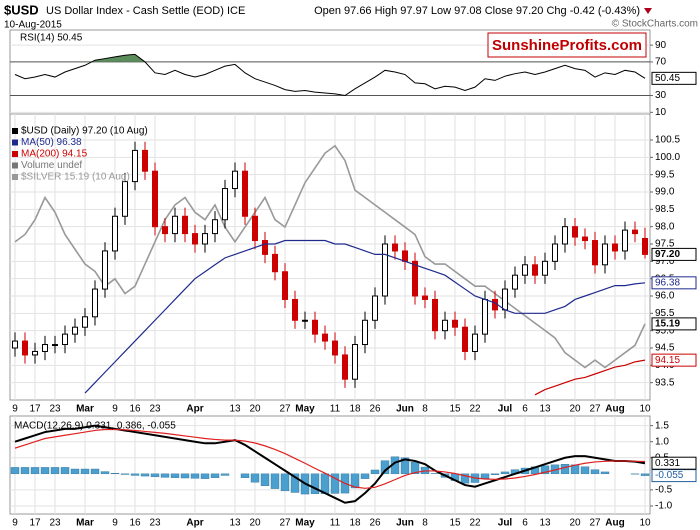 Image resolution: width=700 pixels, height=530 pixels. What do you see at coordinates (664, 506) in the screenshot?
I see `y-tick-label: -1.0` at bounding box center [664, 506].